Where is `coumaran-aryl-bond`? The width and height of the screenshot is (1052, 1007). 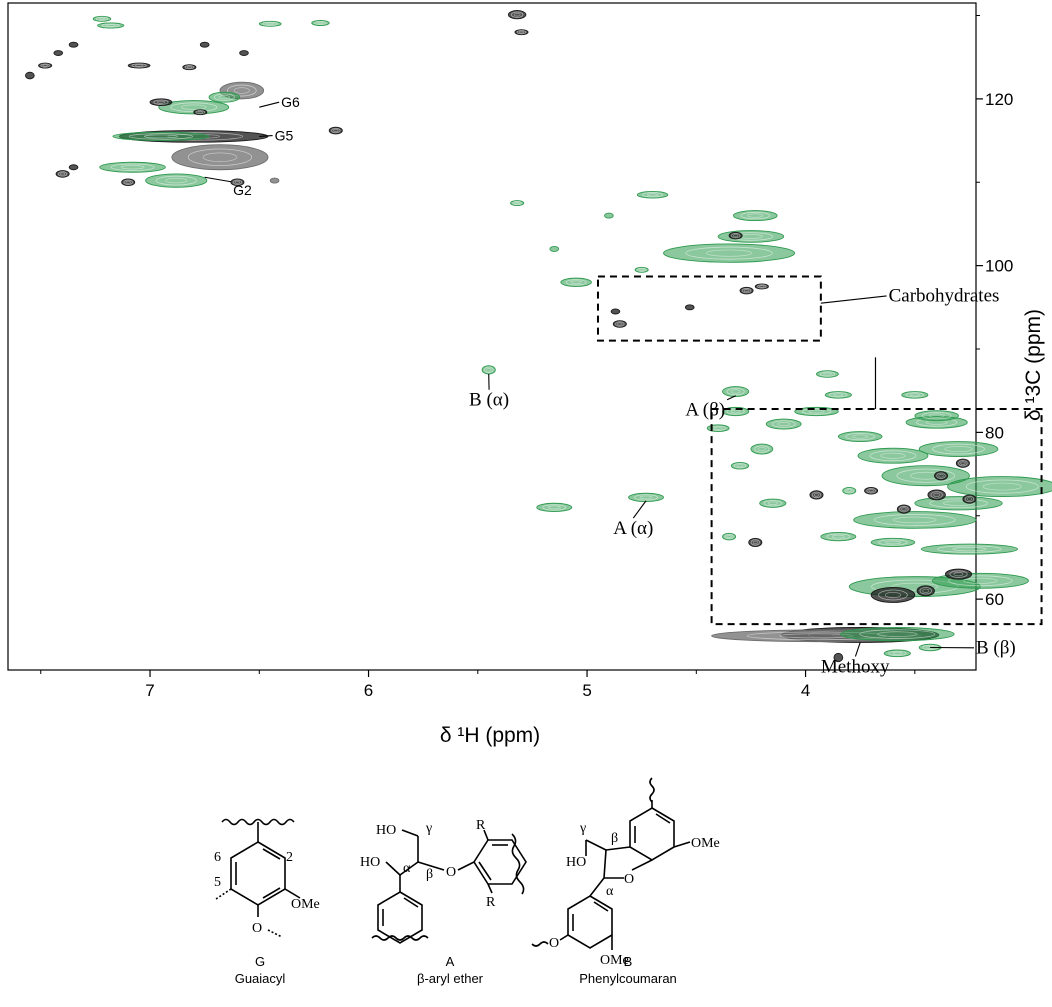
coumaran-aryl-bond is located at coordinates (597, 887).